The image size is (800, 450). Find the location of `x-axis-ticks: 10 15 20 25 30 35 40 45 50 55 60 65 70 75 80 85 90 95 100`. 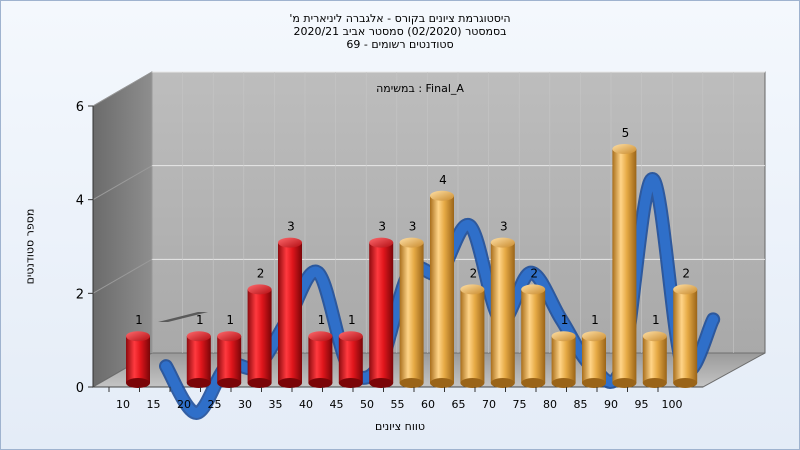

x-axis-ticks: 10 15 20 25 30 35 40 45 50 55 60 65 70 75 80 85 90 95 100 is located at coordinates (395, 399).